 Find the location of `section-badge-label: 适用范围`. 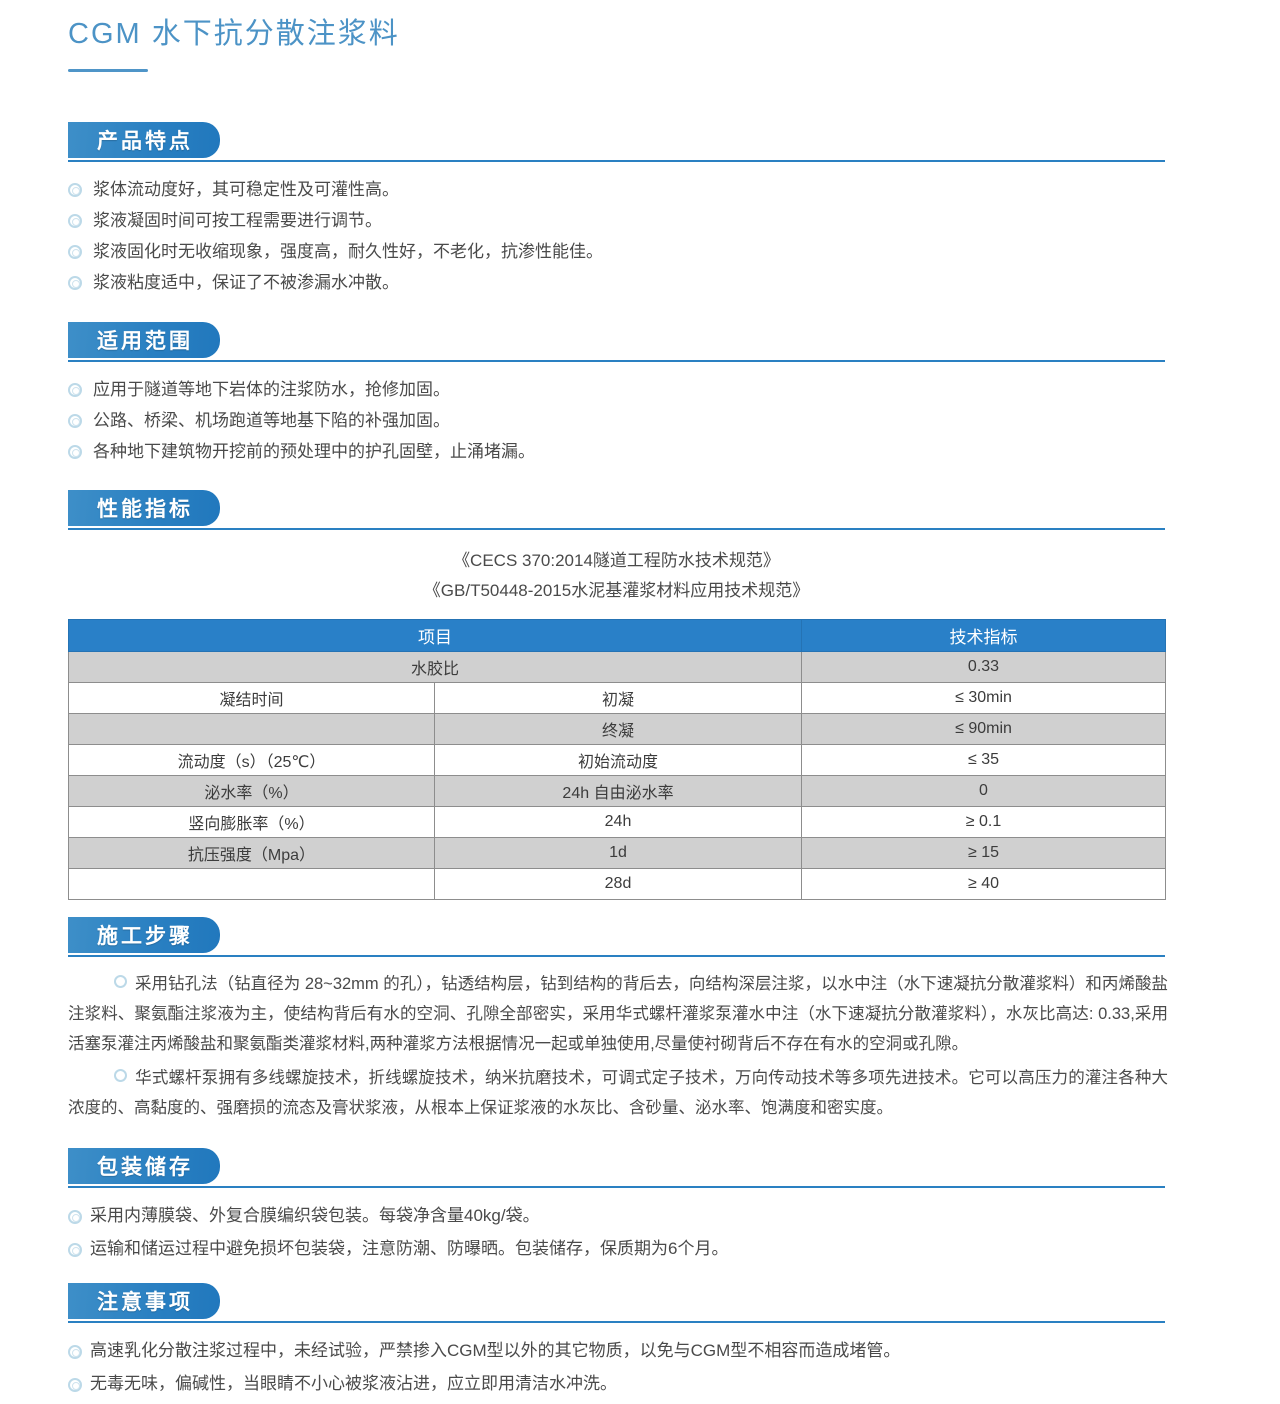

section-badge-label: 适用范围 is located at coordinates (145, 341).